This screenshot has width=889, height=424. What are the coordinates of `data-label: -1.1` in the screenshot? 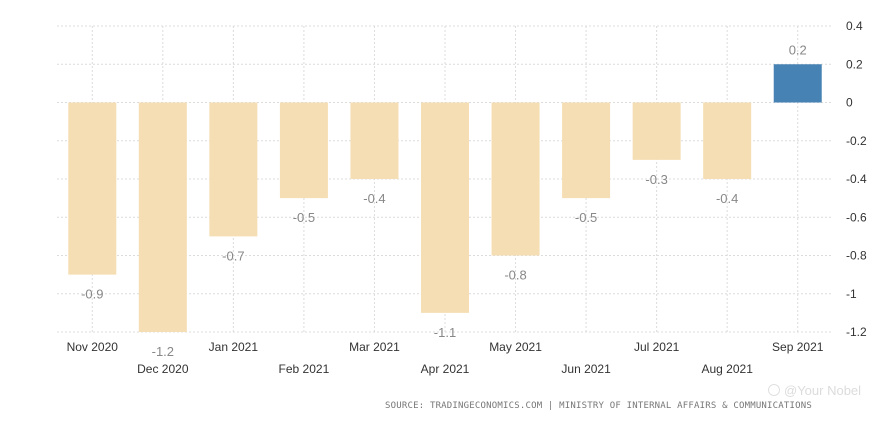 It's located at (445, 332).